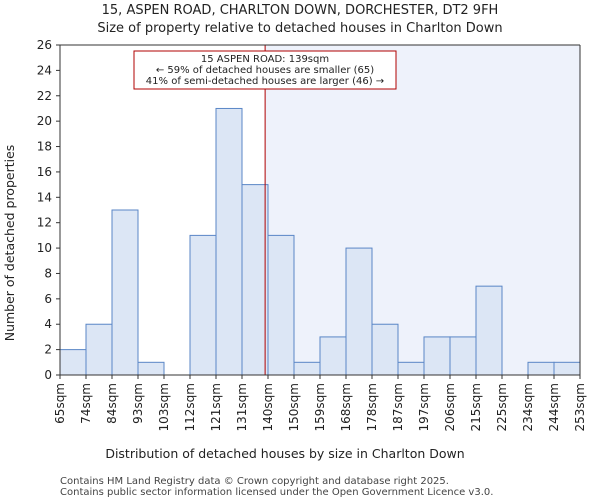 The width and height of the screenshot is (600, 500). Describe the element at coordinates (44, 197) in the screenshot. I see `y-tick-label-14: 14` at that location.